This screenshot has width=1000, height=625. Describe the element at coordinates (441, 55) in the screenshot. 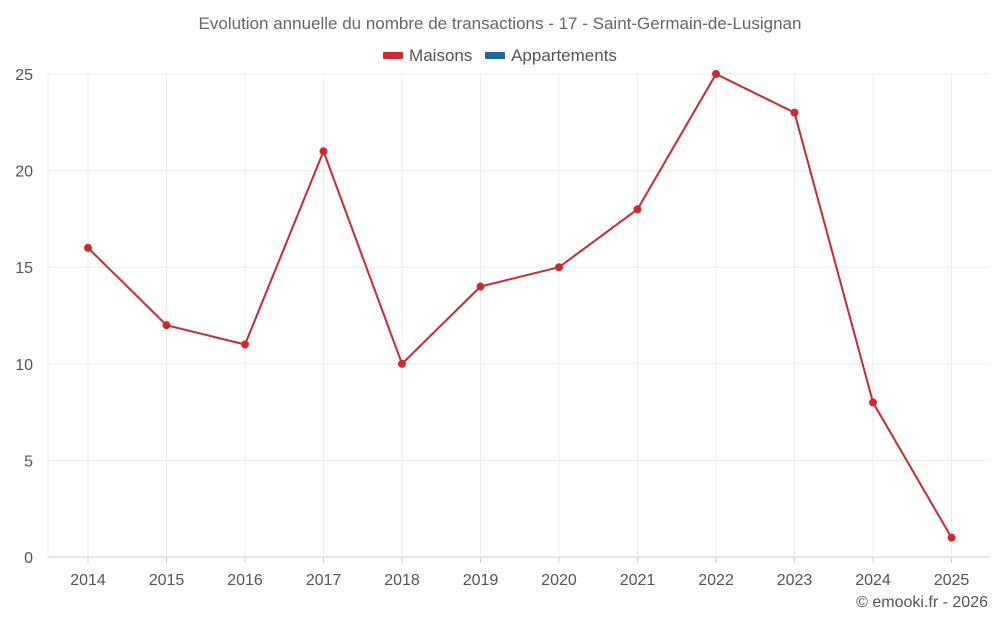

I see `legend-label-maisons: Maisons` at that location.